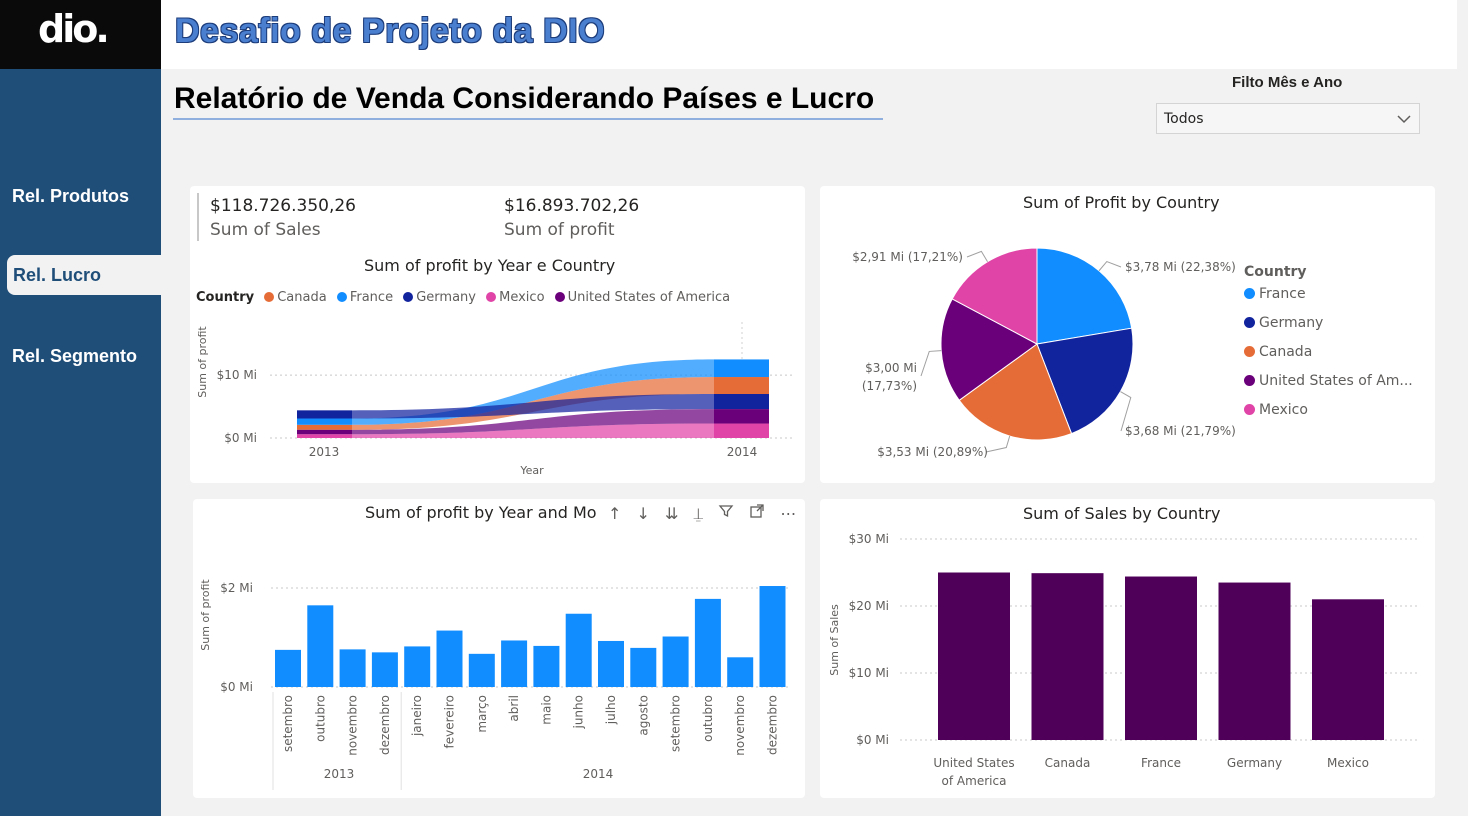 Image resolution: width=1468 pixels, height=816 pixels. What do you see at coordinates (869, 539) in the screenshot?
I see `y-tick-label: $30 Mi` at bounding box center [869, 539].